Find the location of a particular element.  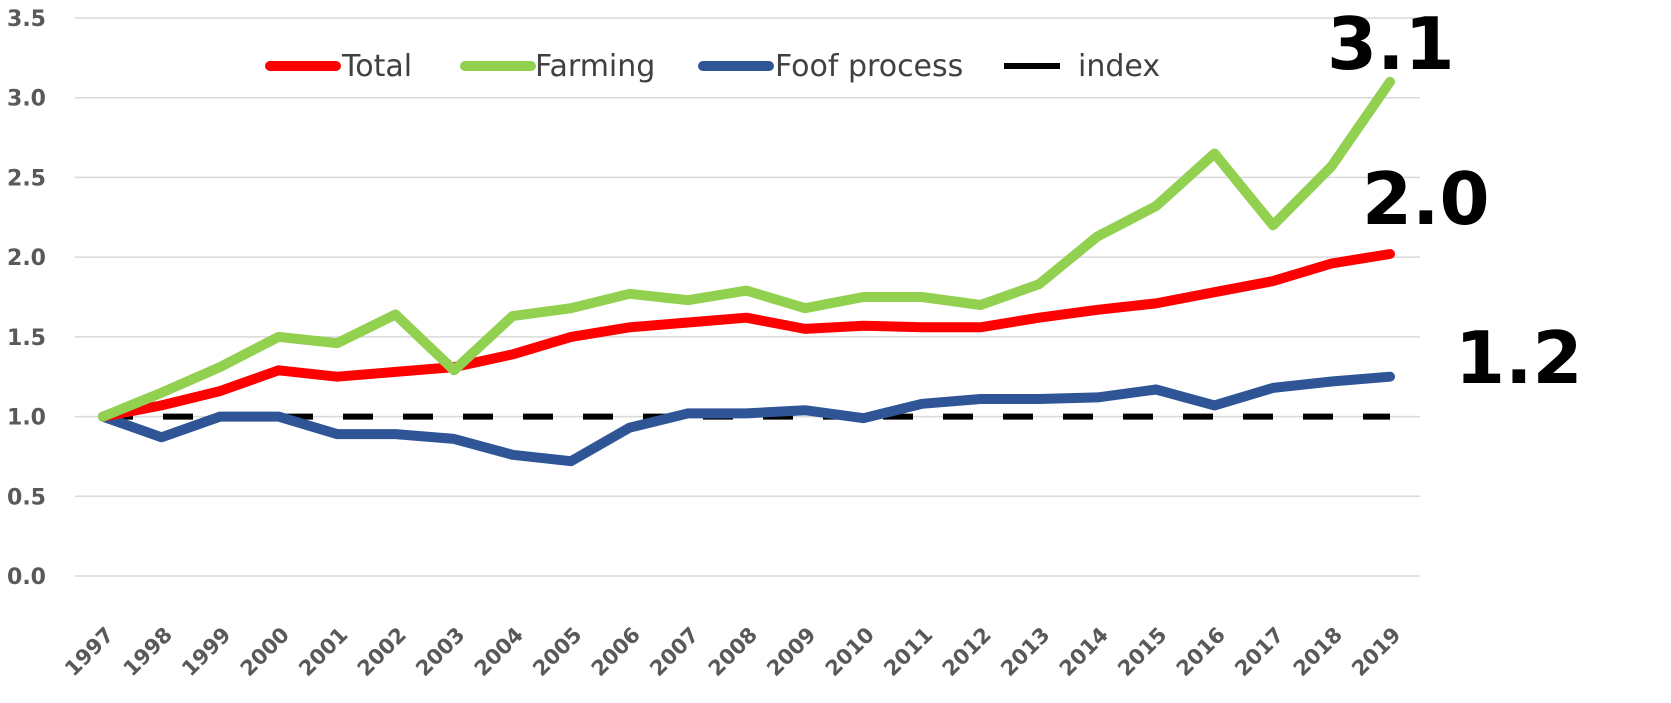

x-tick-label: 2019 is located at coordinates (1376, 652).